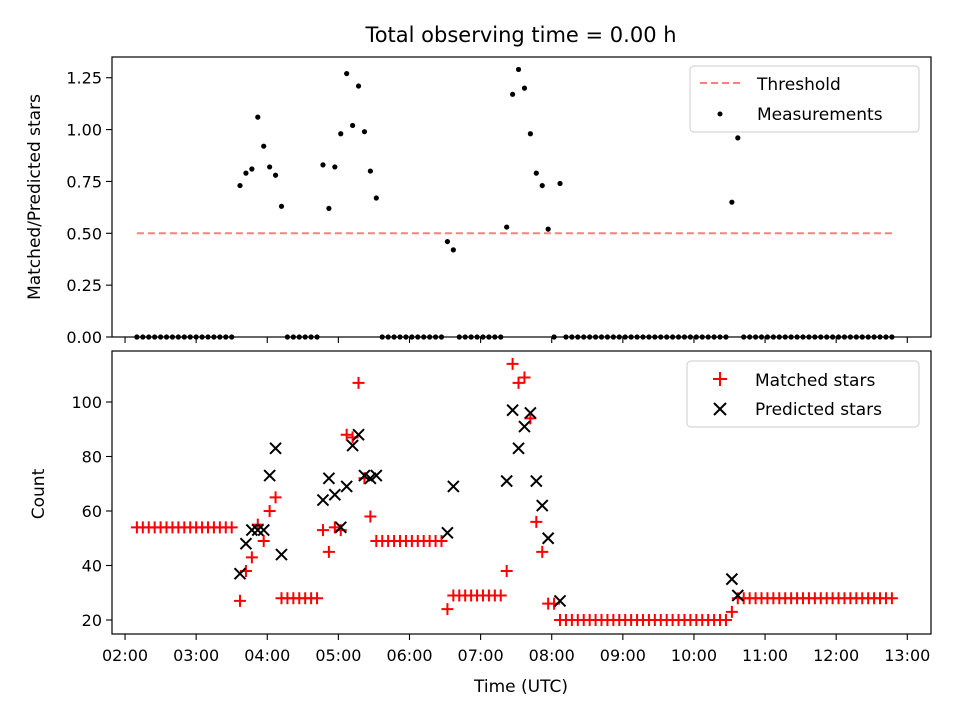 Image resolution: width=960 pixels, height=720 pixels. Describe the element at coordinates (92, 566) in the screenshot. I see `bottom-ytick-label: 40` at that location.